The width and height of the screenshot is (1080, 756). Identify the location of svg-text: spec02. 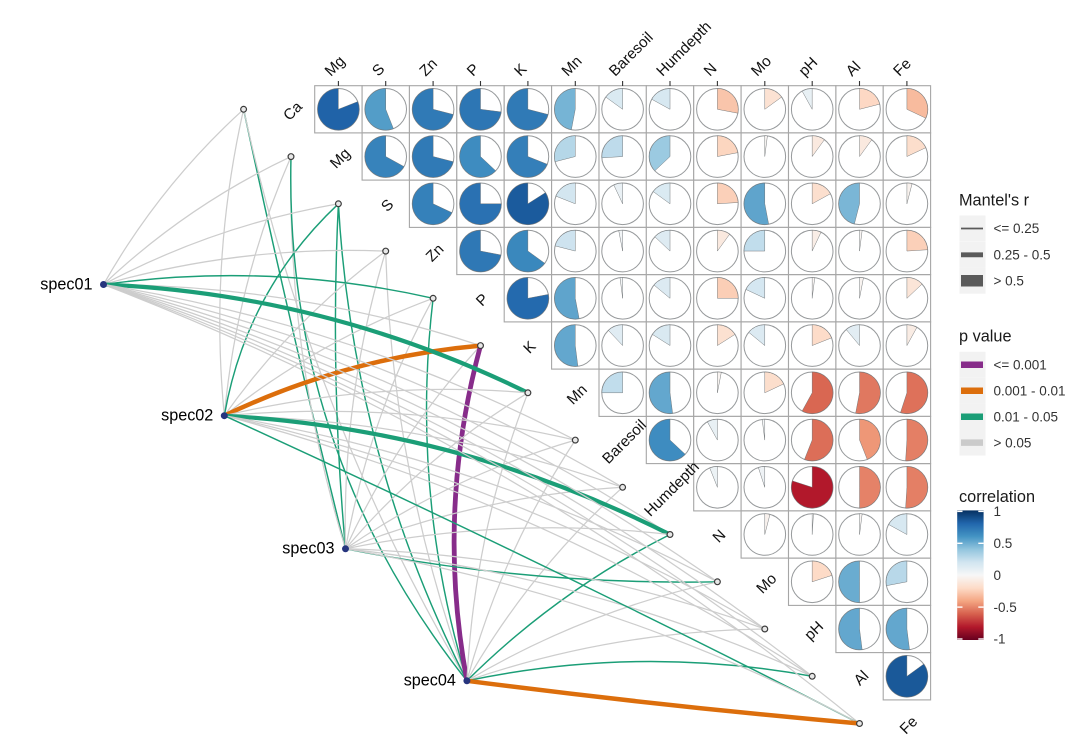
(187, 416).